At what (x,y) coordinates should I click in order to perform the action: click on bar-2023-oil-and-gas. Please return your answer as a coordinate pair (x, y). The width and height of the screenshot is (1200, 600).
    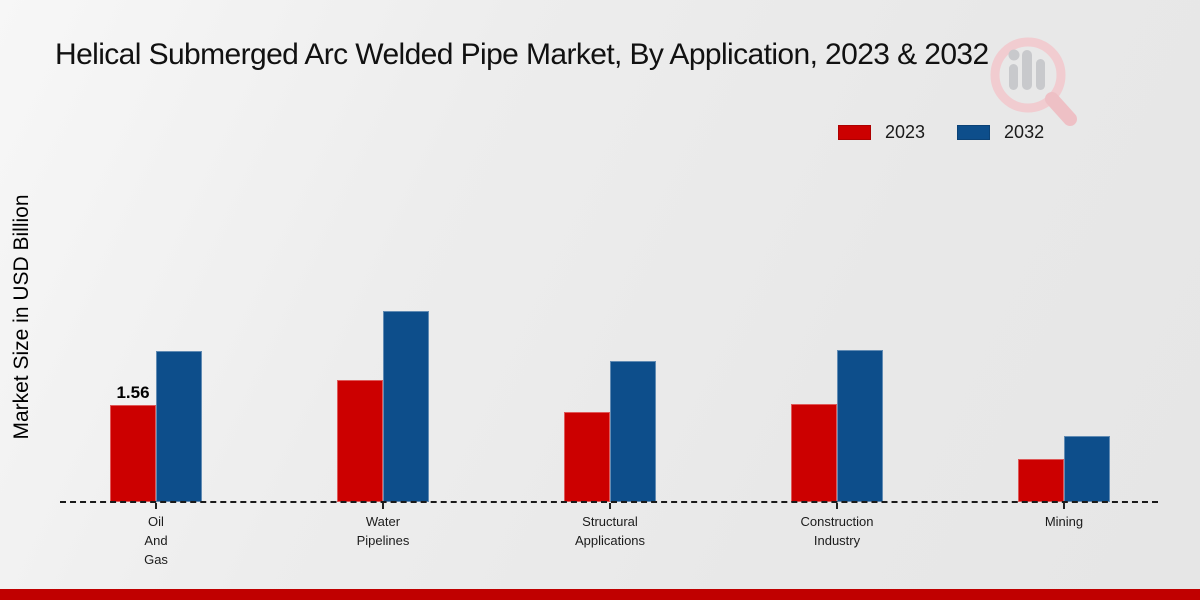
    Looking at the image, I should click on (133, 453).